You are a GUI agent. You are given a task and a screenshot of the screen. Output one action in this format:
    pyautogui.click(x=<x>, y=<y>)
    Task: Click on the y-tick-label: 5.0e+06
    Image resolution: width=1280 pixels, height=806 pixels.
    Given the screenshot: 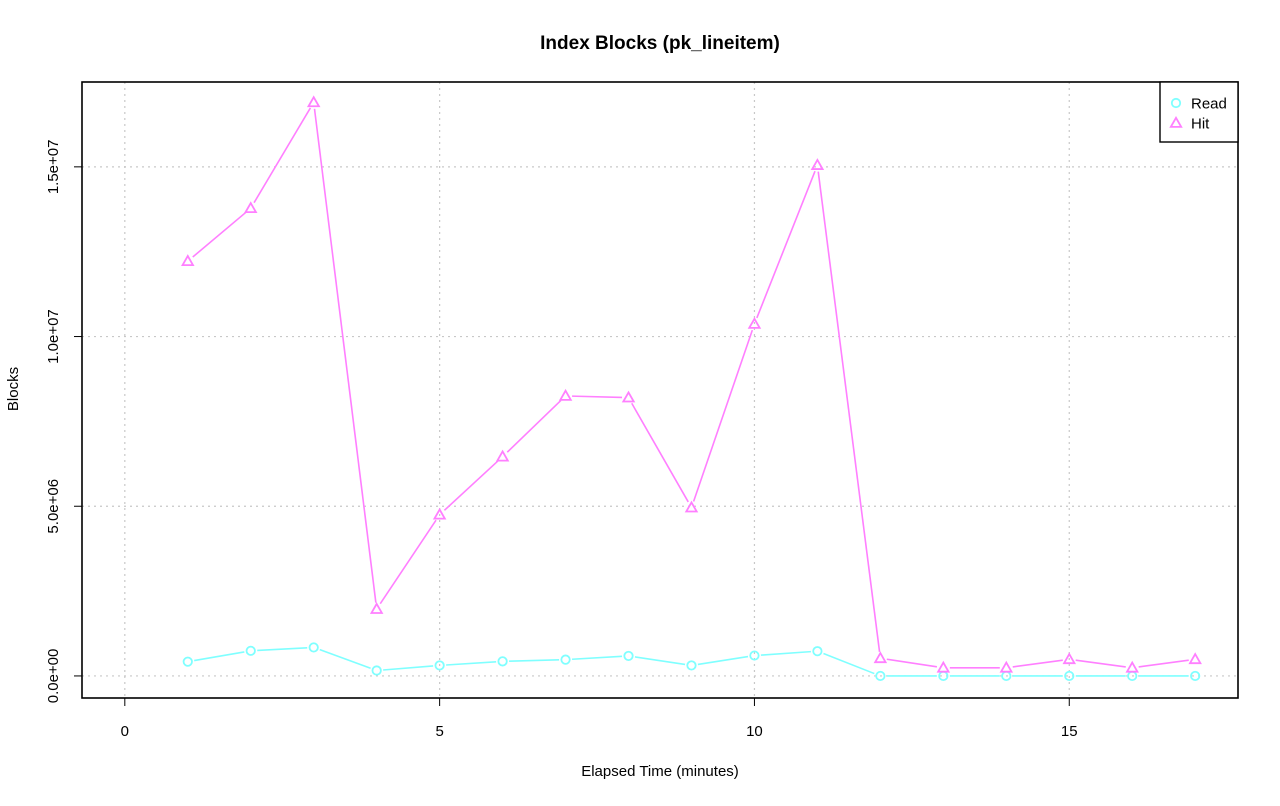 What is the action you would take?
    pyautogui.click(x=53, y=506)
    